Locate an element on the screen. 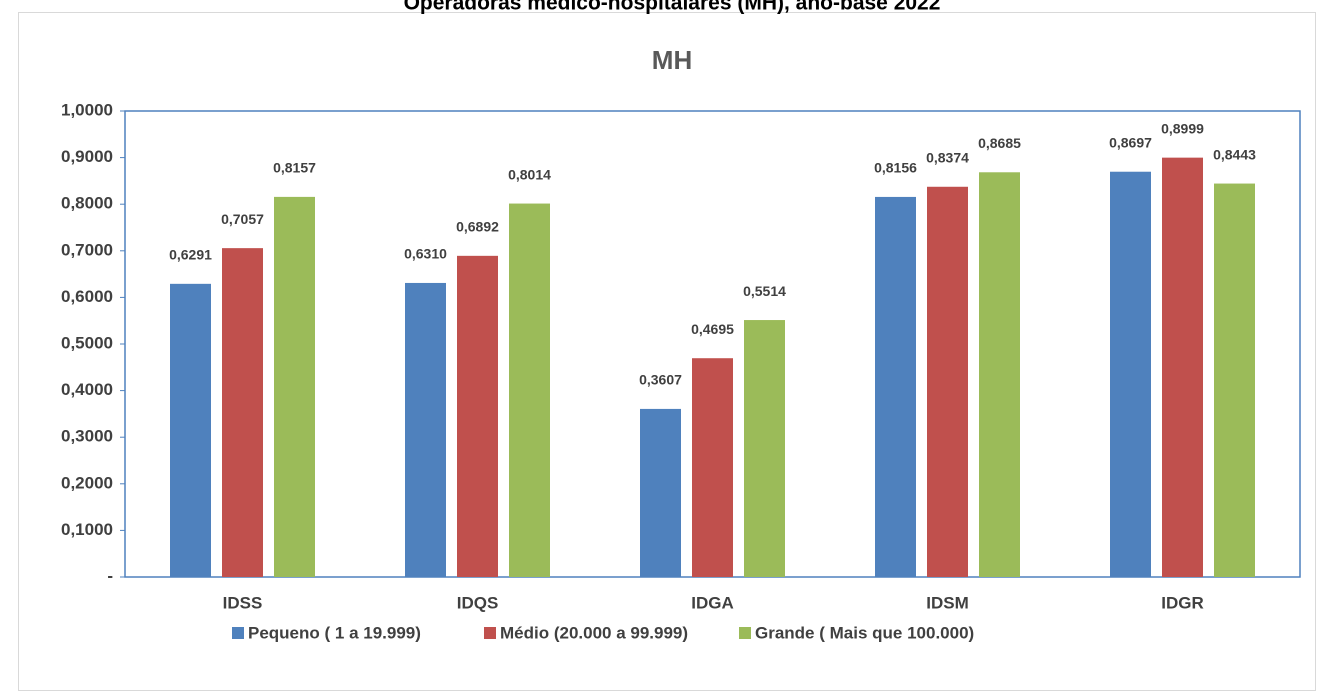 The width and height of the screenshot is (1317, 691). value-label: 0,6291 is located at coordinates (190, 255).